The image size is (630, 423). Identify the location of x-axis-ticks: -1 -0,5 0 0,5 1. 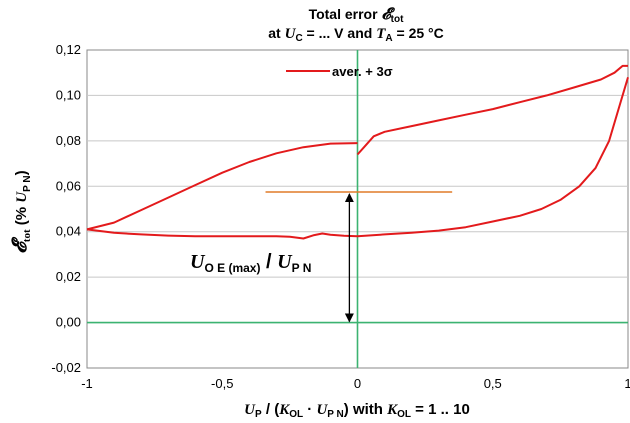
(355, 383).